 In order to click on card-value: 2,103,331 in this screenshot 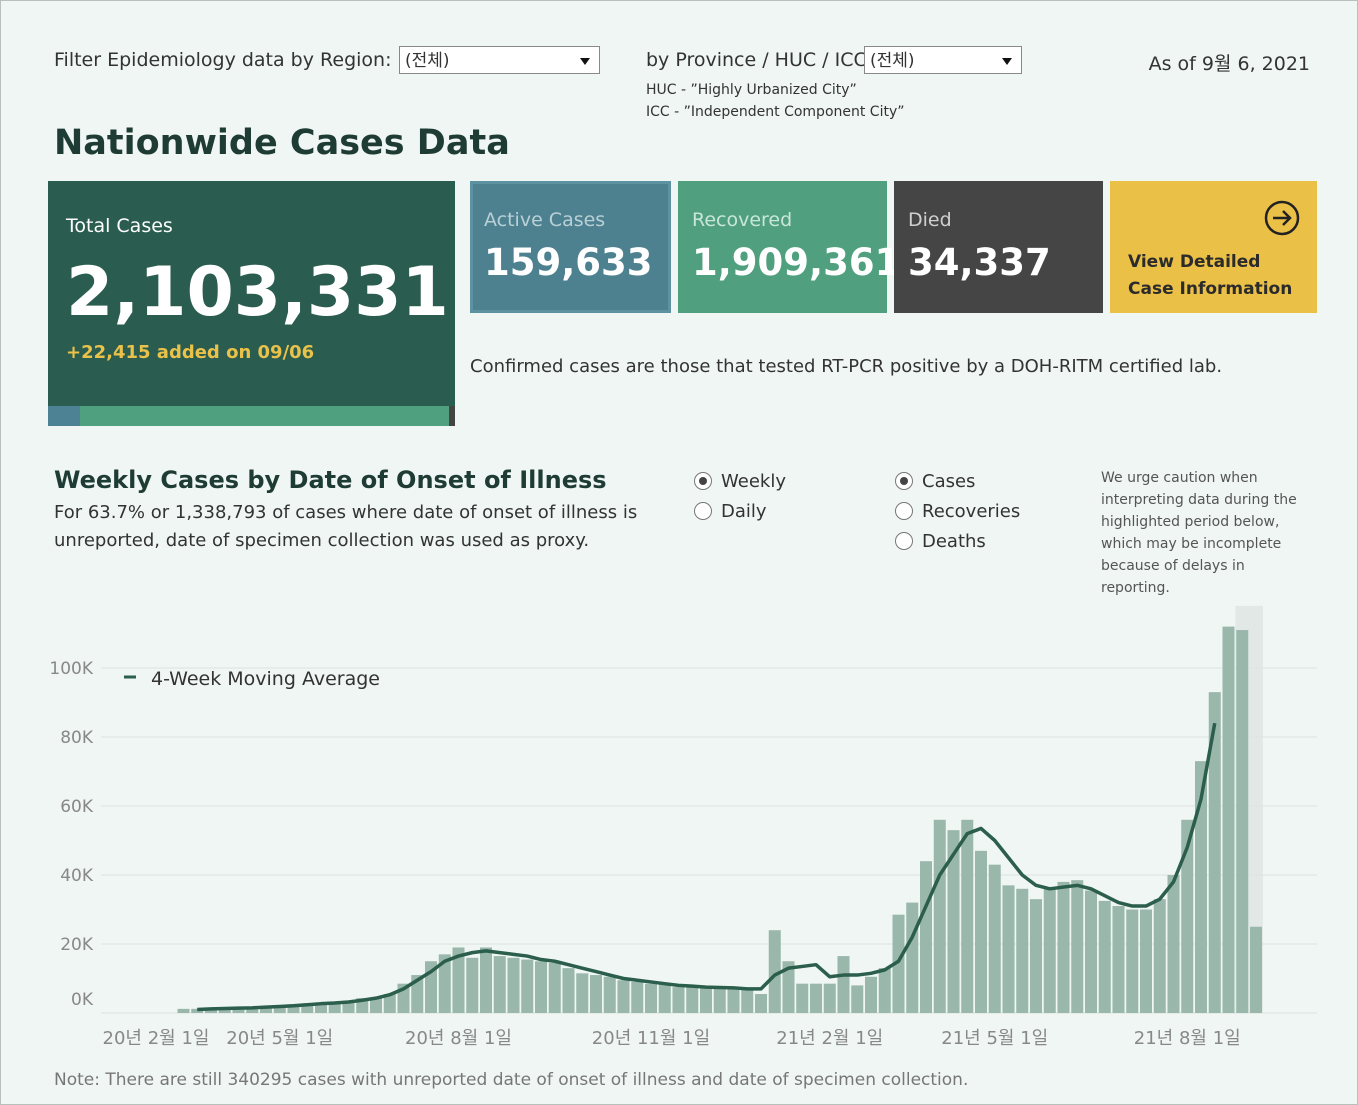, I will do `click(257, 292)`.